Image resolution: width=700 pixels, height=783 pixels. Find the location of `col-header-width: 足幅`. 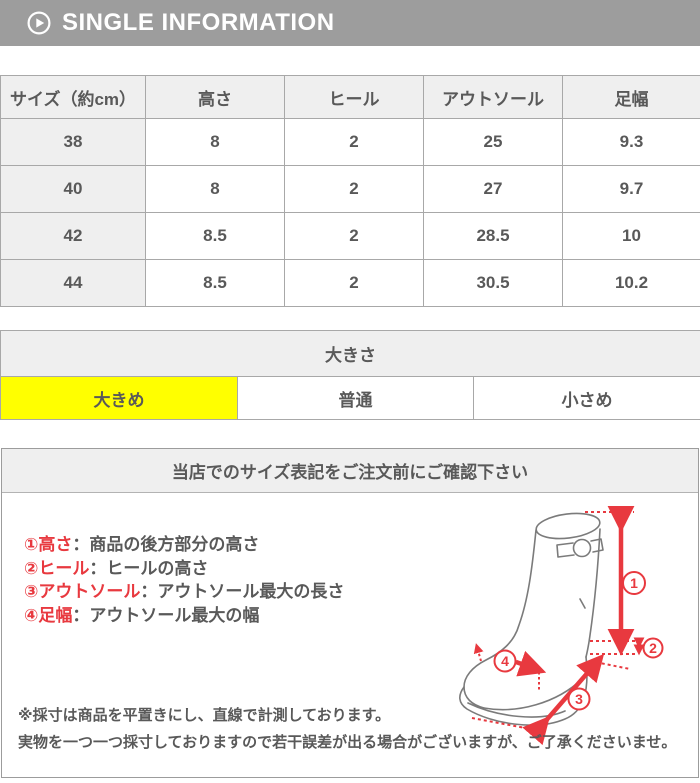

col-header-width: 足幅 is located at coordinates (631, 97).